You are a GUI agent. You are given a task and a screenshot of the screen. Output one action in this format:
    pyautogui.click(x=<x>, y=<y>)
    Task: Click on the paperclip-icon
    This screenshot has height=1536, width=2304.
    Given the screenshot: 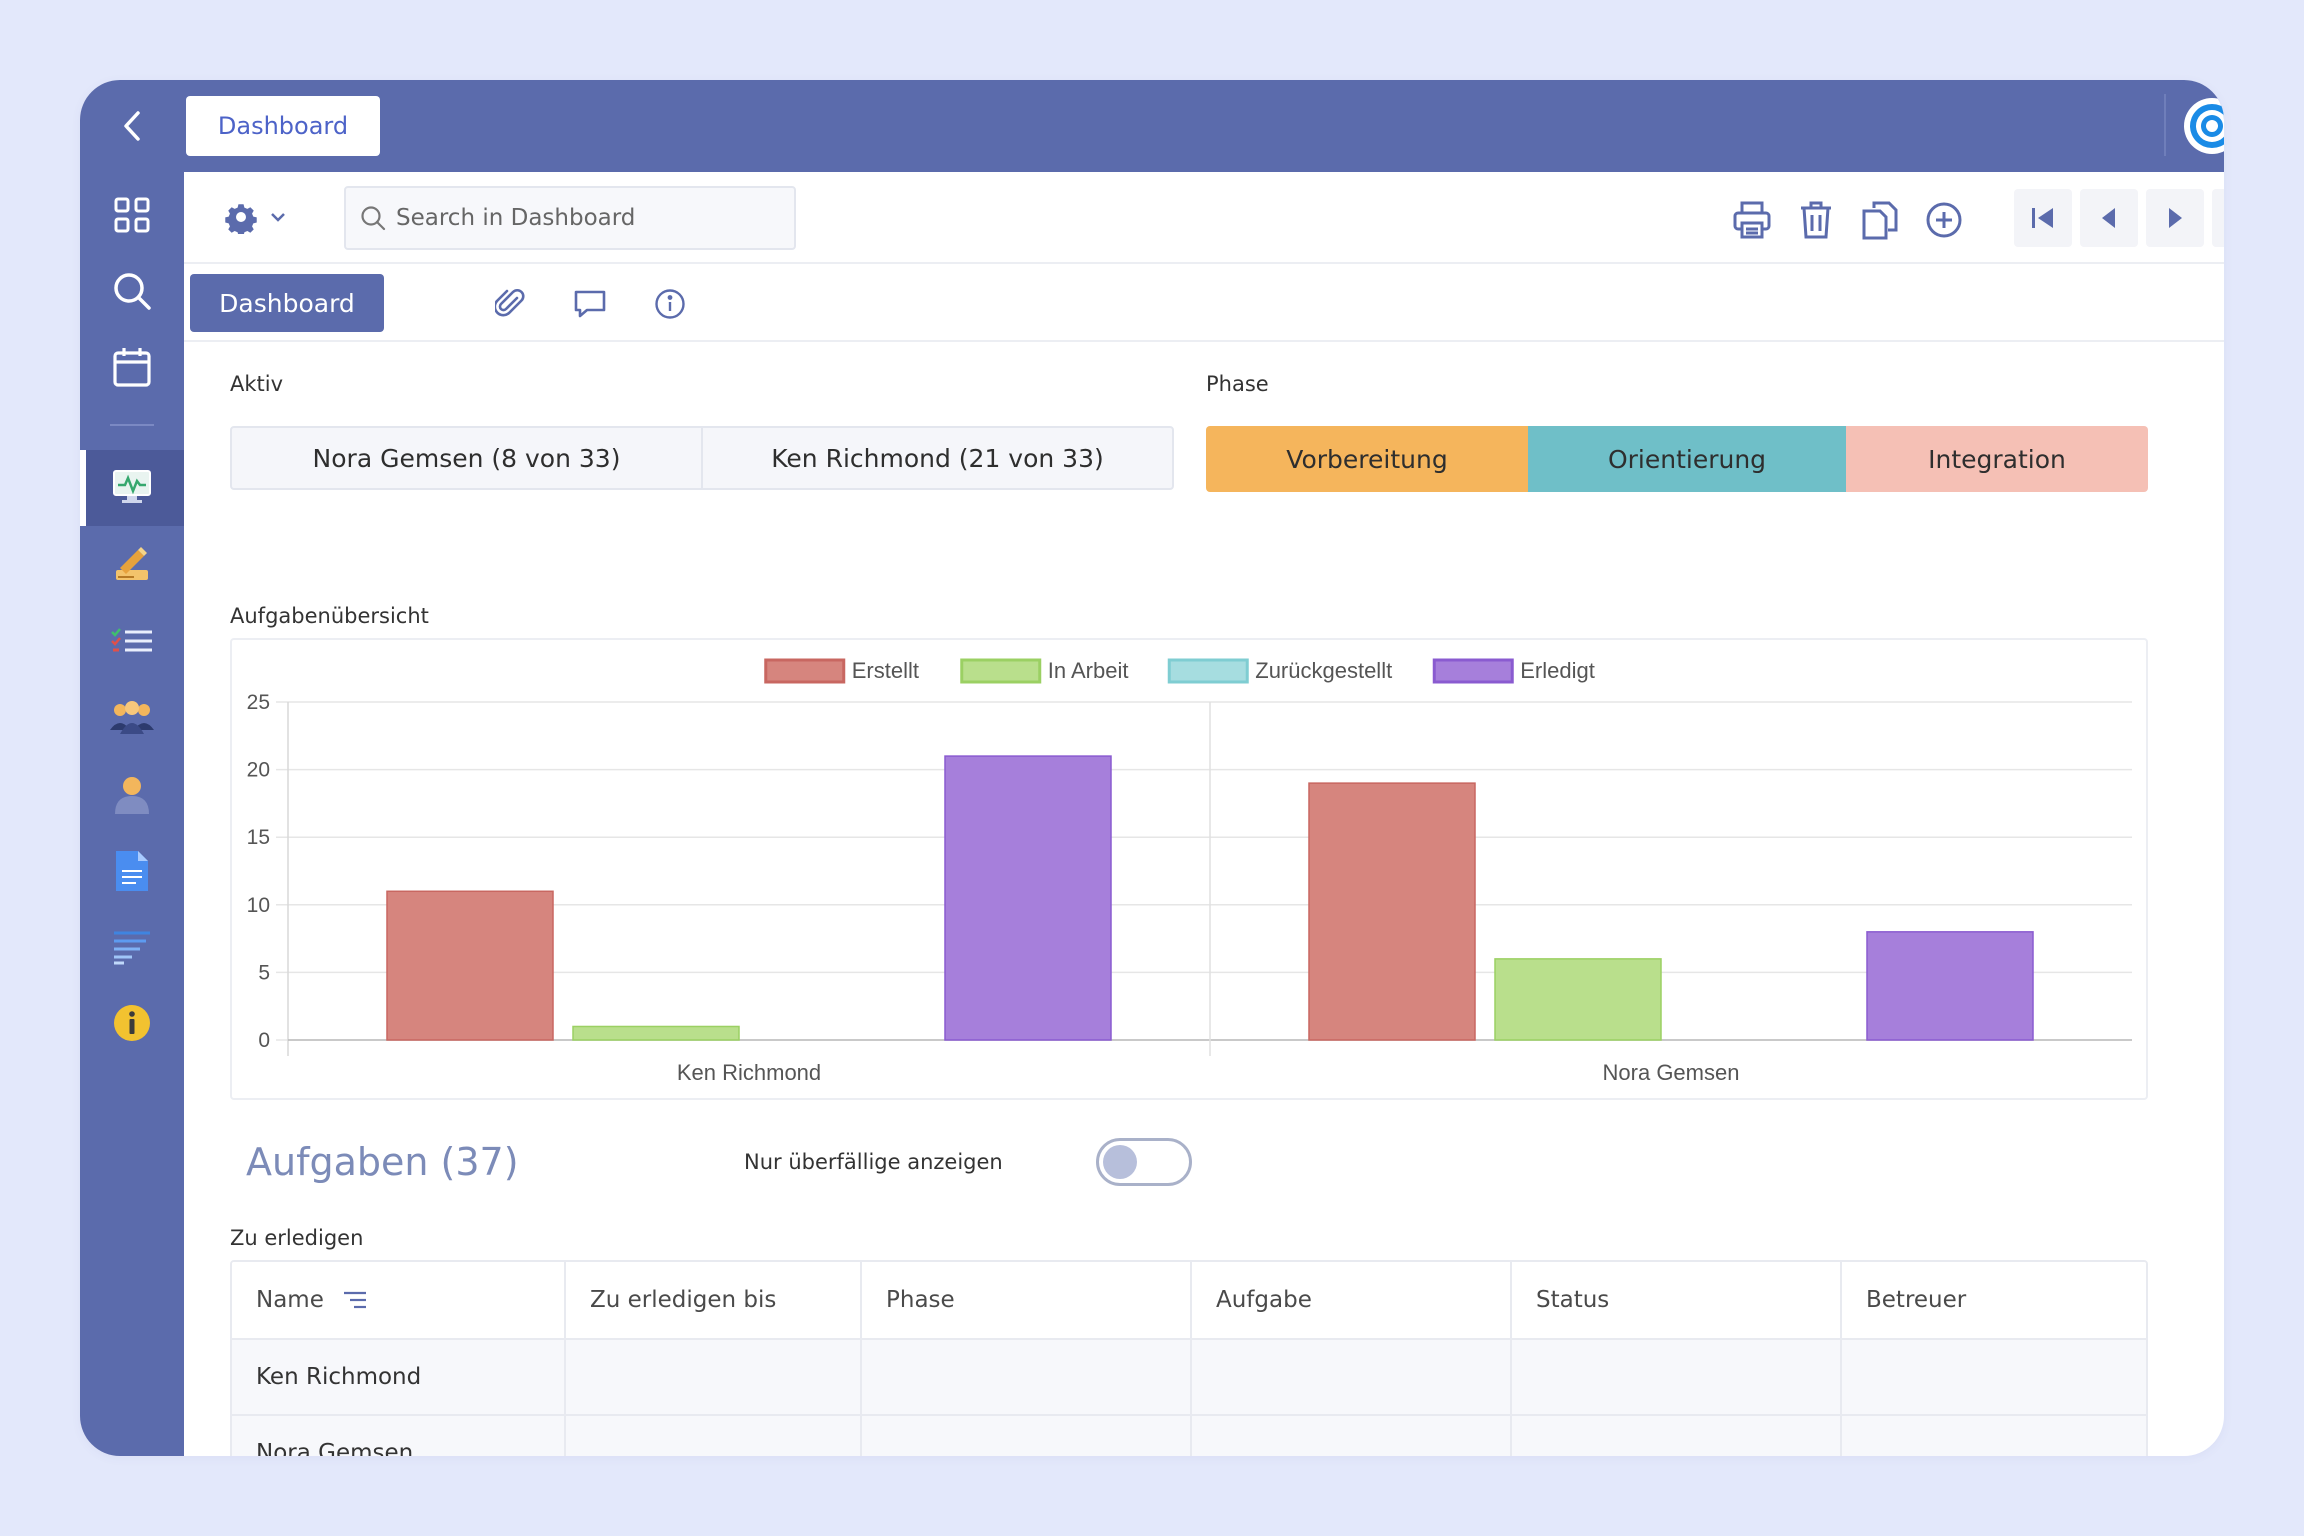 What is the action you would take?
    pyautogui.click(x=510, y=303)
    